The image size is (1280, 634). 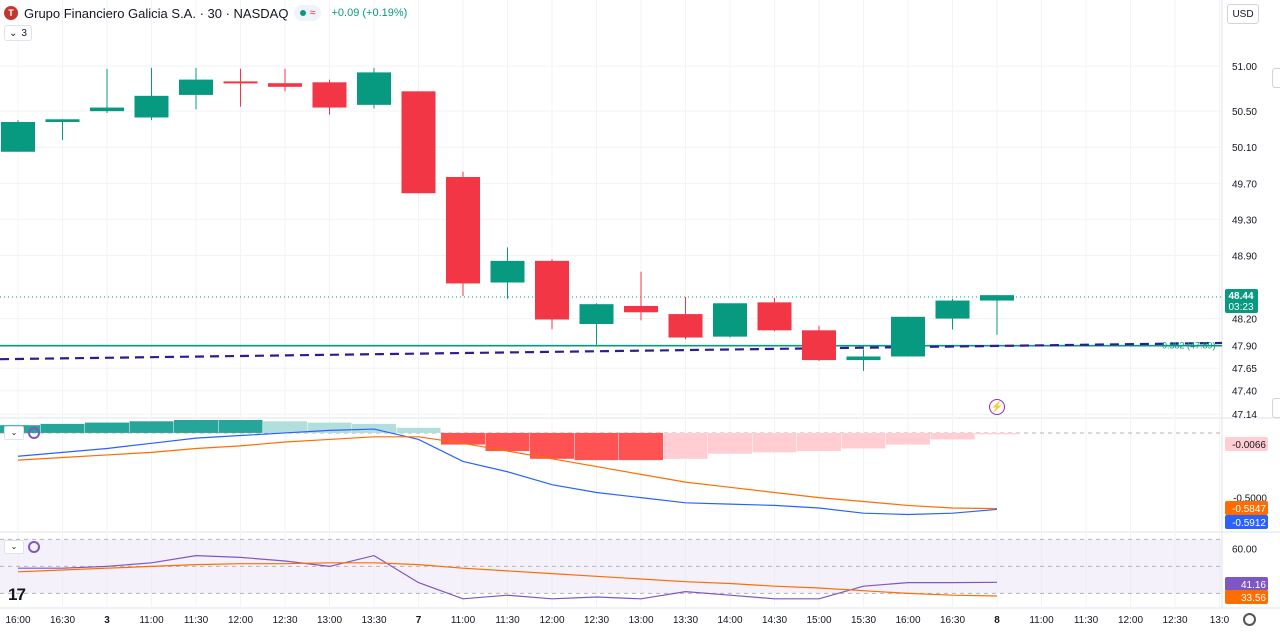 What do you see at coordinates (1244, 369) in the screenshot?
I see `price-tick-label: 47.65` at bounding box center [1244, 369].